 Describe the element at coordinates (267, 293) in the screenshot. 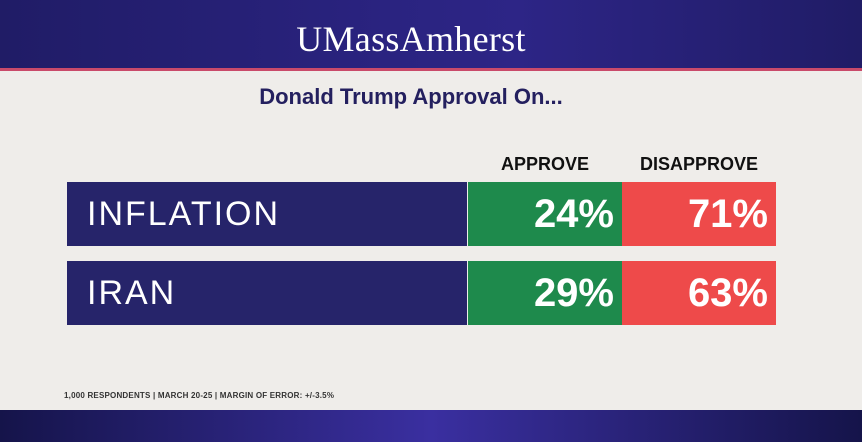

I see `row-label-iran: IRAN` at that location.